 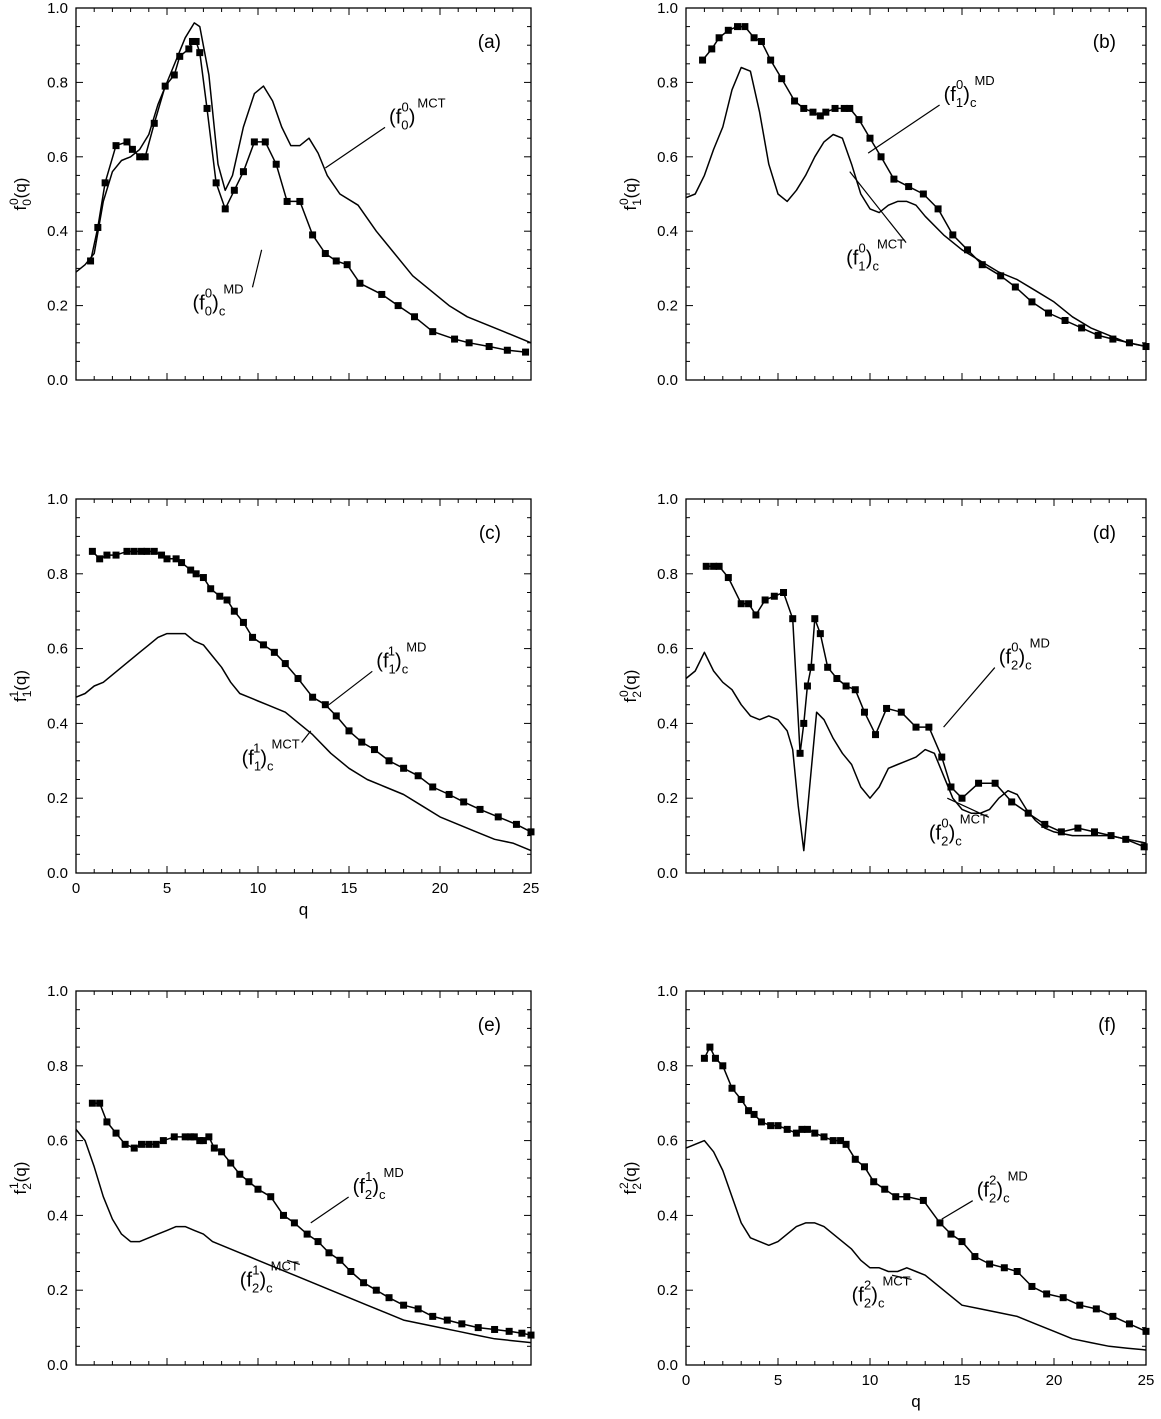 I want to click on series-annotation: (f2 0)c MCT, so click(x=958, y=829).